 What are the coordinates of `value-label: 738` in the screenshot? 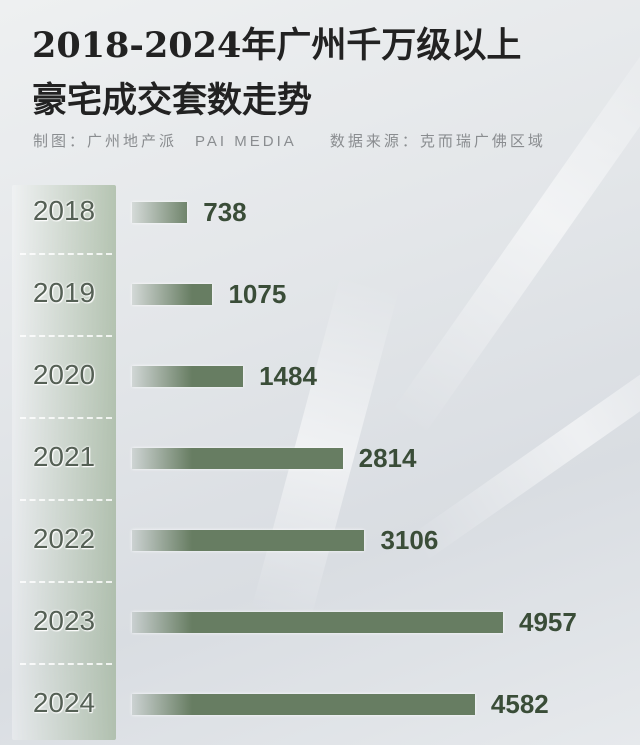 It's located at (225, 212).